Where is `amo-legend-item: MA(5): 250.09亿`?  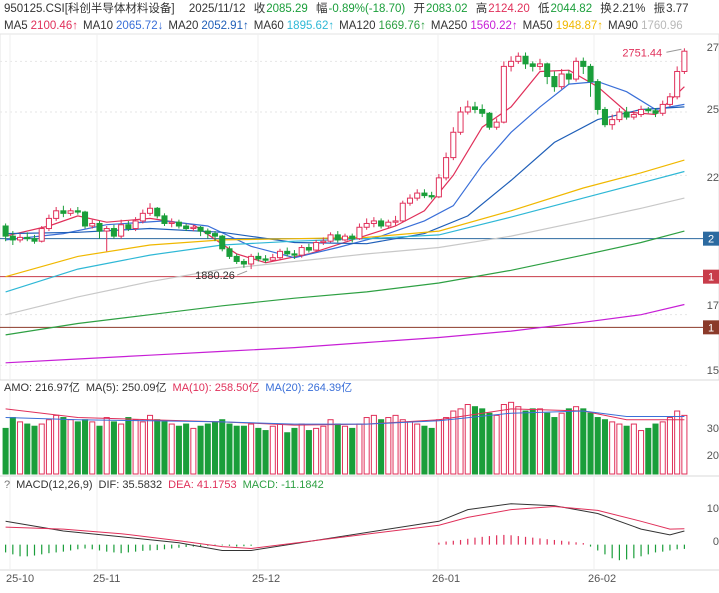
amo-legend-item: MA(5): 250.09亿 is located at coordinates (126, 388).